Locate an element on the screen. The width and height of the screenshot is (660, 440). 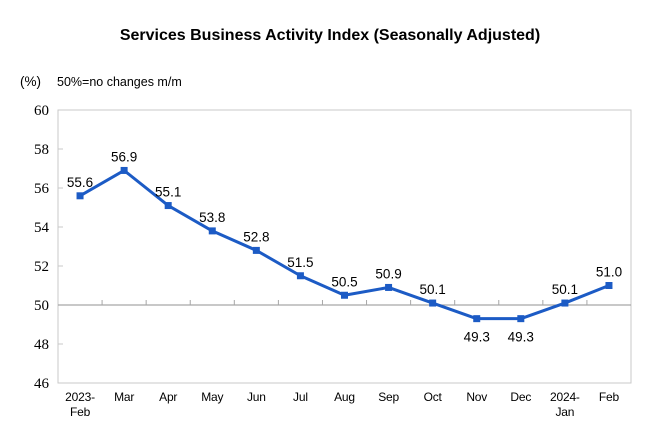
data-point-label: 56.9 is located at coordinates (124, 156).